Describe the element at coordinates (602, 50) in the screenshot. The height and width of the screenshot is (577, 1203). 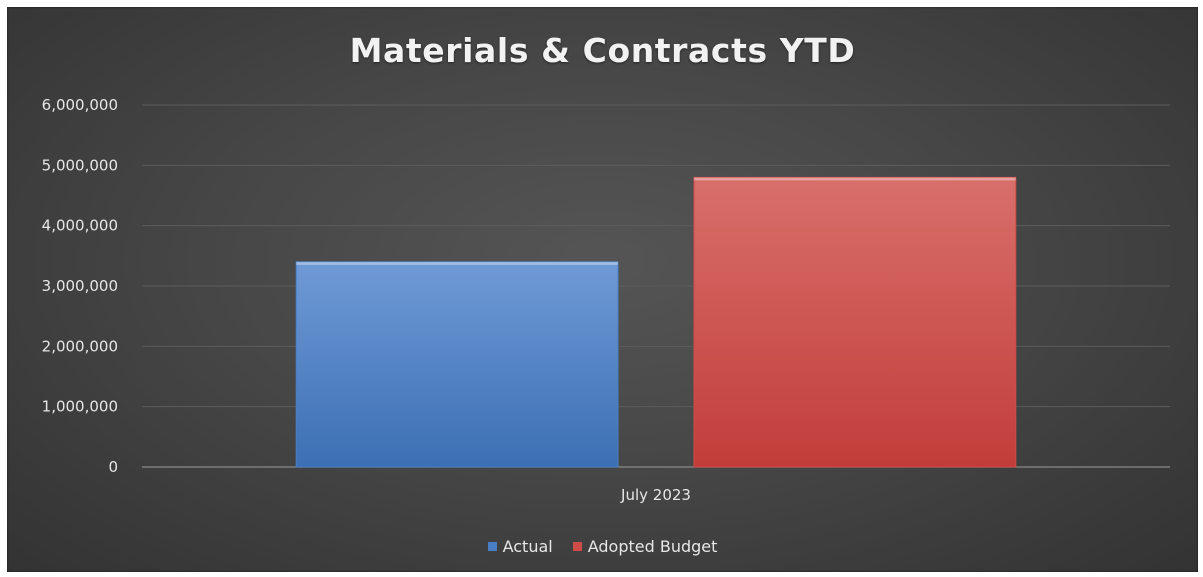
I see `chart-title: Materials & Contracts YTD` at that location.